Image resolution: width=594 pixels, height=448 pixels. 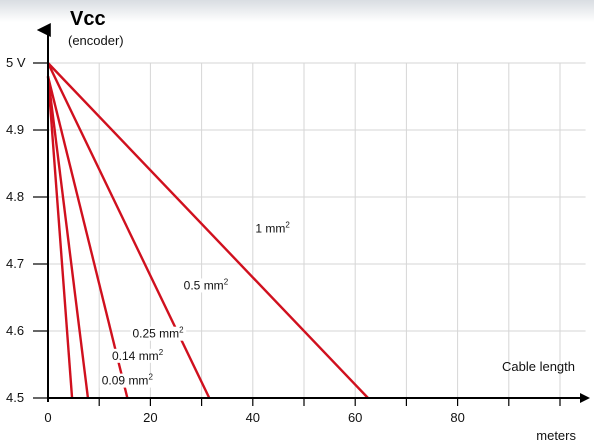 What do you see at coordinates (16, 62) in the screenshot?
I see `y-tick-label-5: 5 V` at bounding box center [16, 62].